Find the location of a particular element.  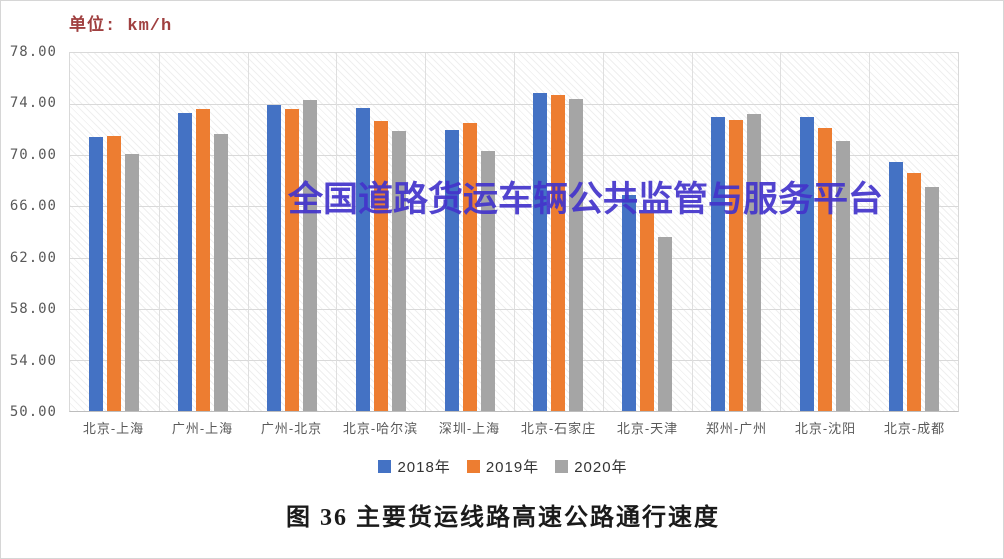

bar-2018年-北京-天津 is located at coordinates (629, 302).